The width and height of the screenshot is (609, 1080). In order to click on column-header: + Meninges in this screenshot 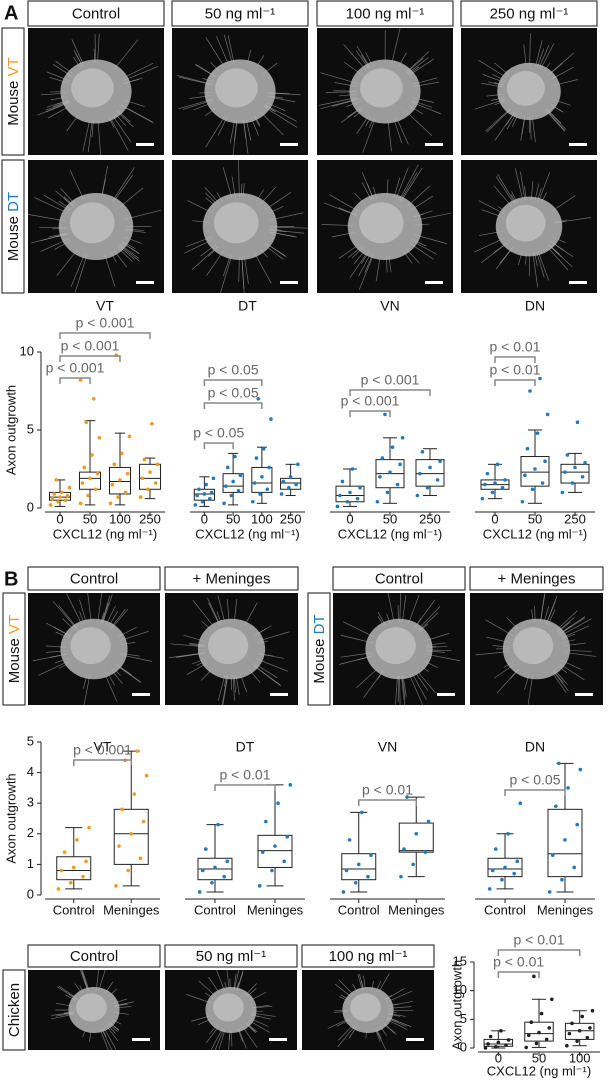, I will do `click(537, 578)`.